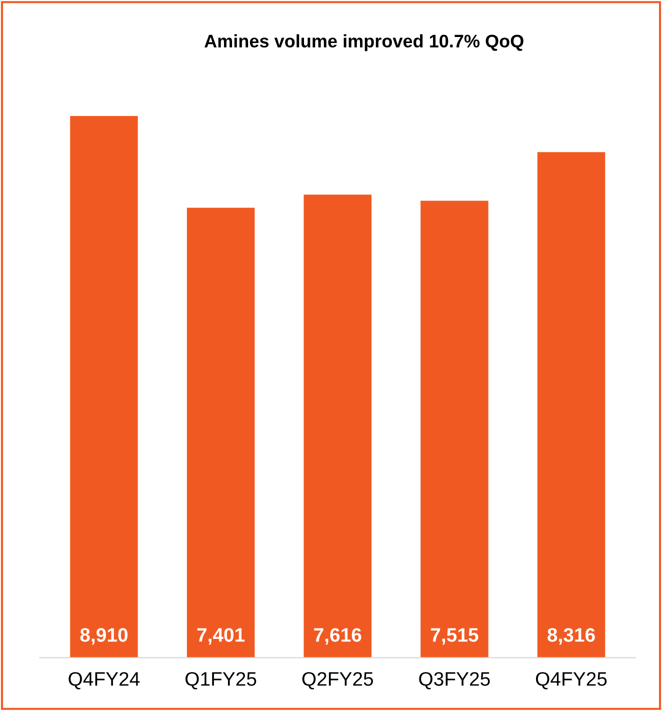 The width and height of the screenshot is (662, 711). I want to click on data-label: 7,616, so click(338, 636).